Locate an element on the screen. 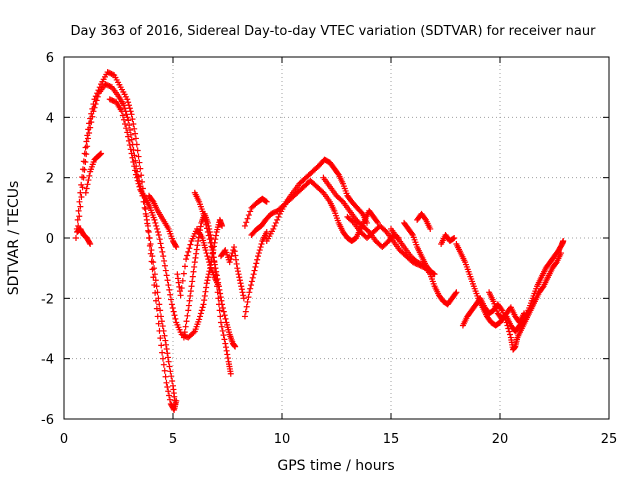 The image size is (640, 480). x-tick-label: 15 is located at coordinates (391, 439).